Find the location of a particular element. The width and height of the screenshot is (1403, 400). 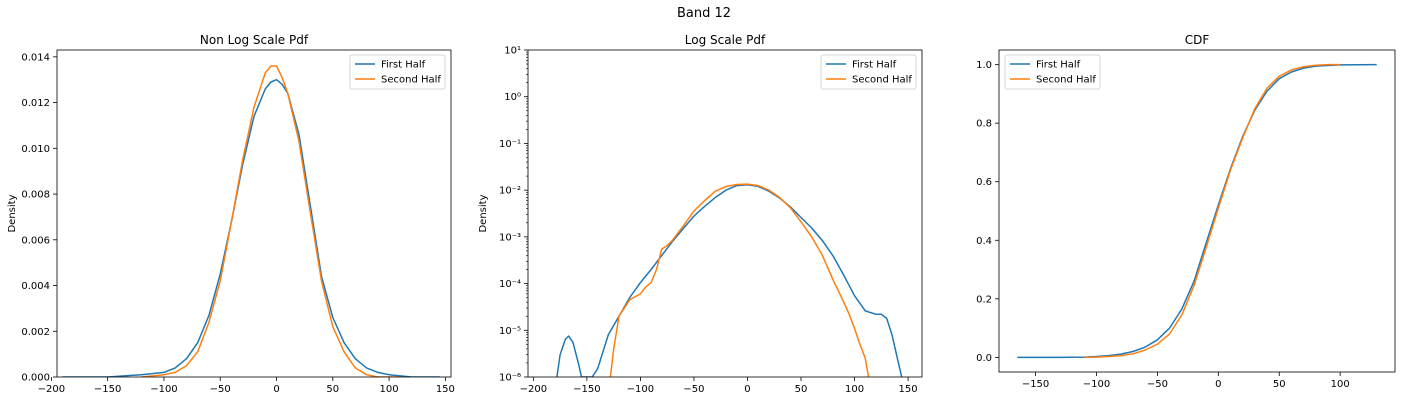

chart-title: Non Log Scale Pdf is located at coordinates (254, 40).